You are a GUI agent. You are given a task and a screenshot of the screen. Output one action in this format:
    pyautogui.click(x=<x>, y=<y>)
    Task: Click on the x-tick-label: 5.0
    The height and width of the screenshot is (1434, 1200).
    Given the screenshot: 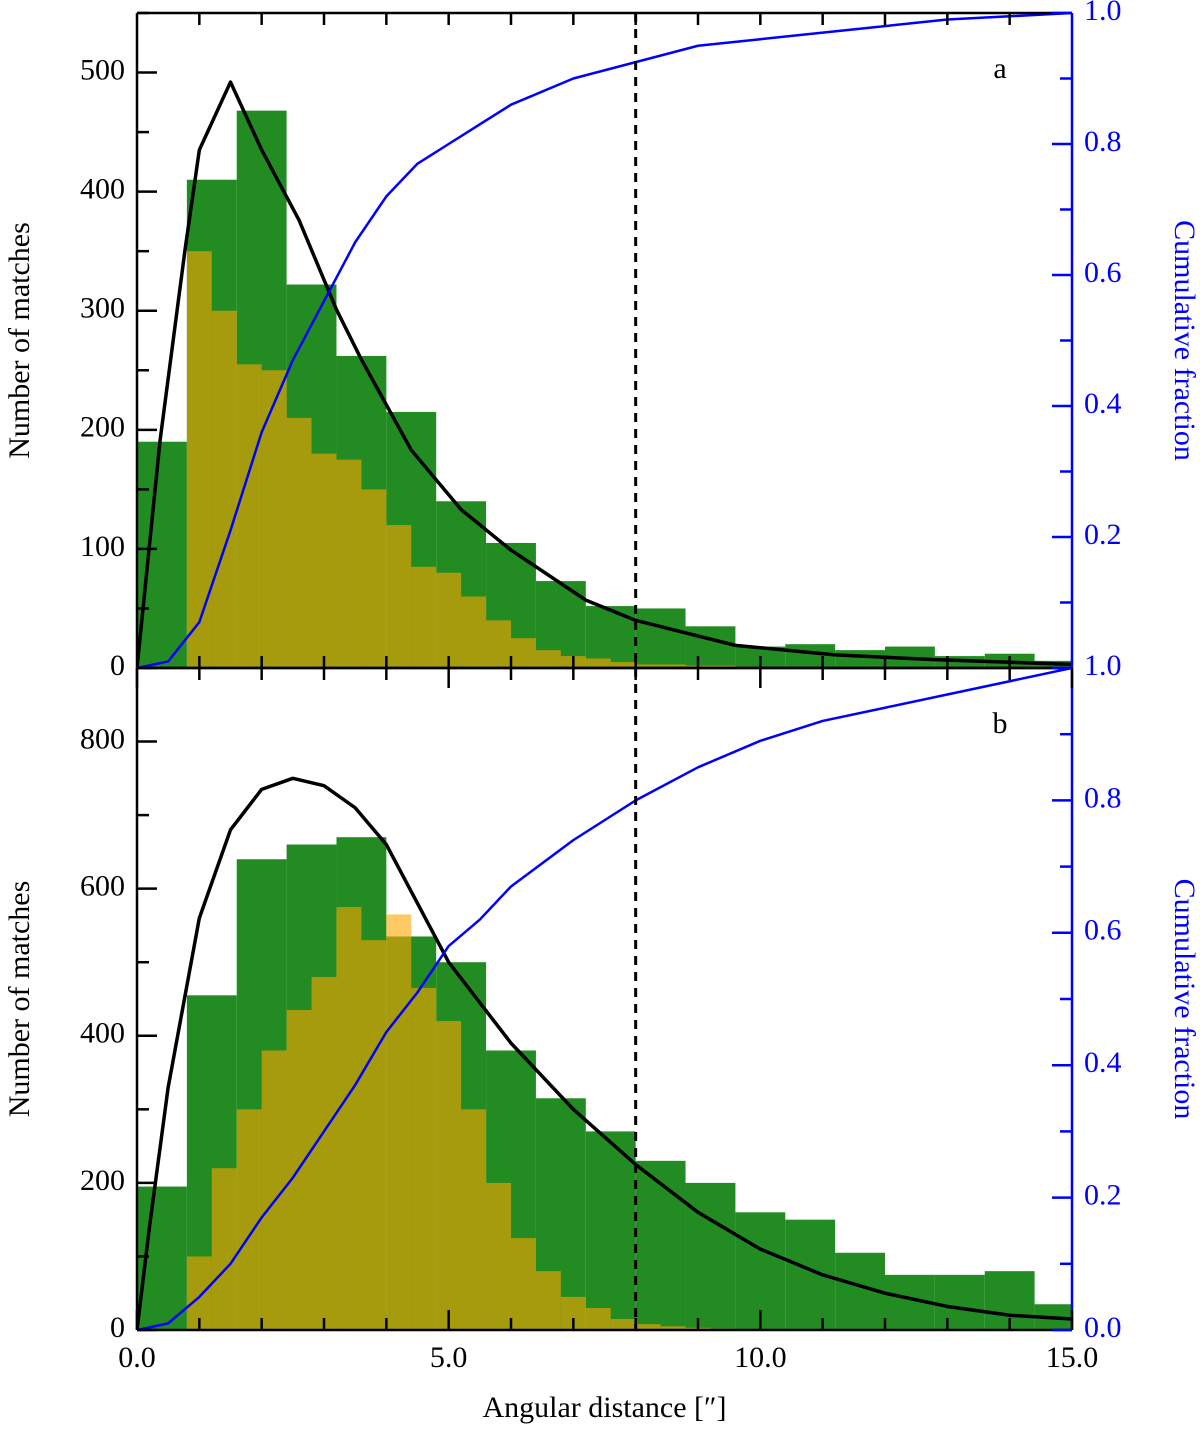 What is the action you would take?
    pyautogui.click(x=449, y=1357)
    